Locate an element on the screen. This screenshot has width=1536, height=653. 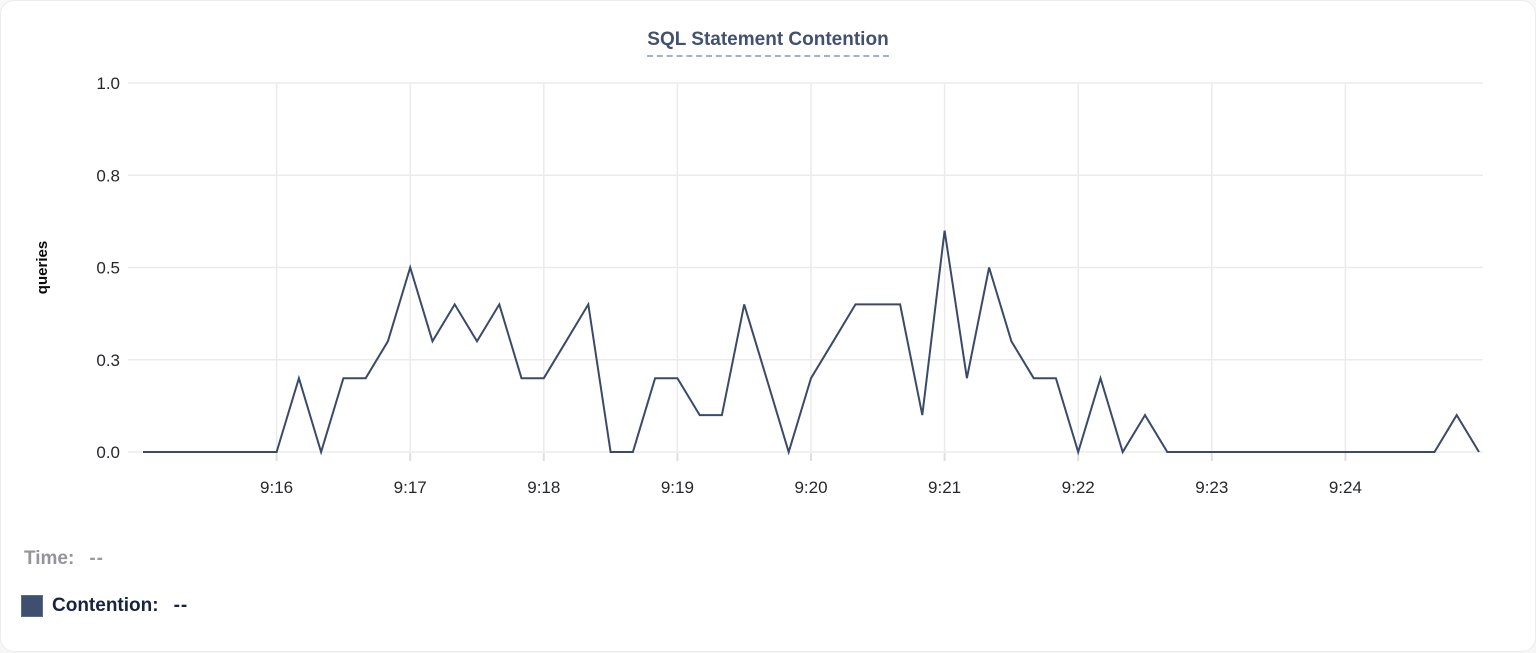
y-axis-tick-label: 0.5 is located at coordinates (108, 268).